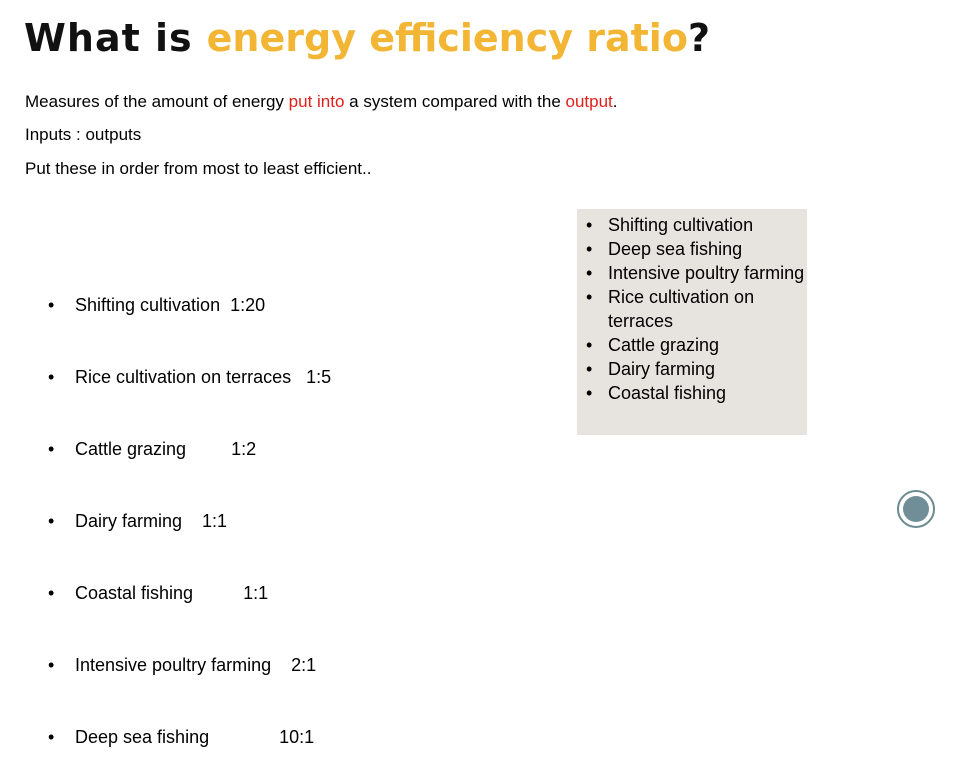 This screenshot has width=960, height=773. I want to click on definition-highlight-output: output, so click(589, 101).